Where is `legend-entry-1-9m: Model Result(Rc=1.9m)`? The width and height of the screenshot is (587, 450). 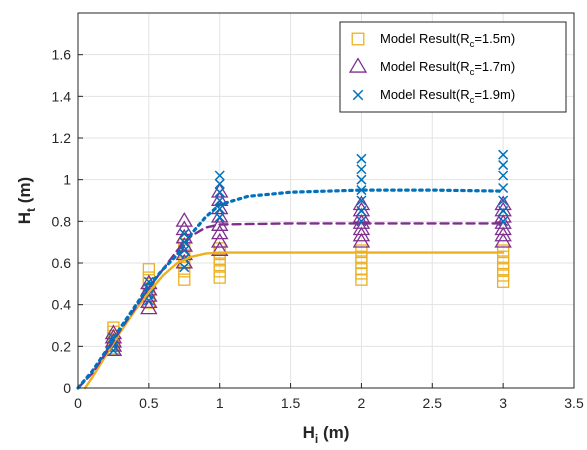
legend-entry-1-9m: Model Result(Rc=1.9m) is located at coordinates (433, 96).